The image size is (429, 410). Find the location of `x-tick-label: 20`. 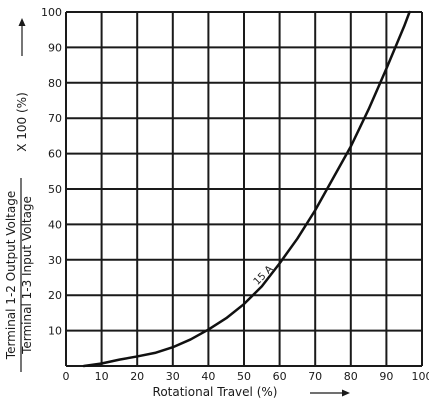

x-tick-label: 20 is located at coordinates (137, 376).